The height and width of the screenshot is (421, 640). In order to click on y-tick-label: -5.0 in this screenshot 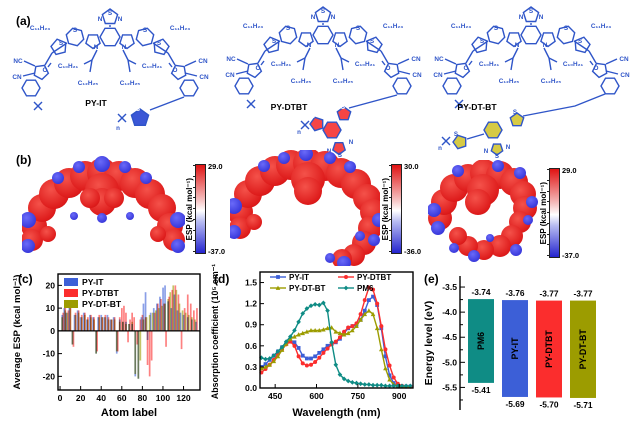, I will do `click(449, 362)`.